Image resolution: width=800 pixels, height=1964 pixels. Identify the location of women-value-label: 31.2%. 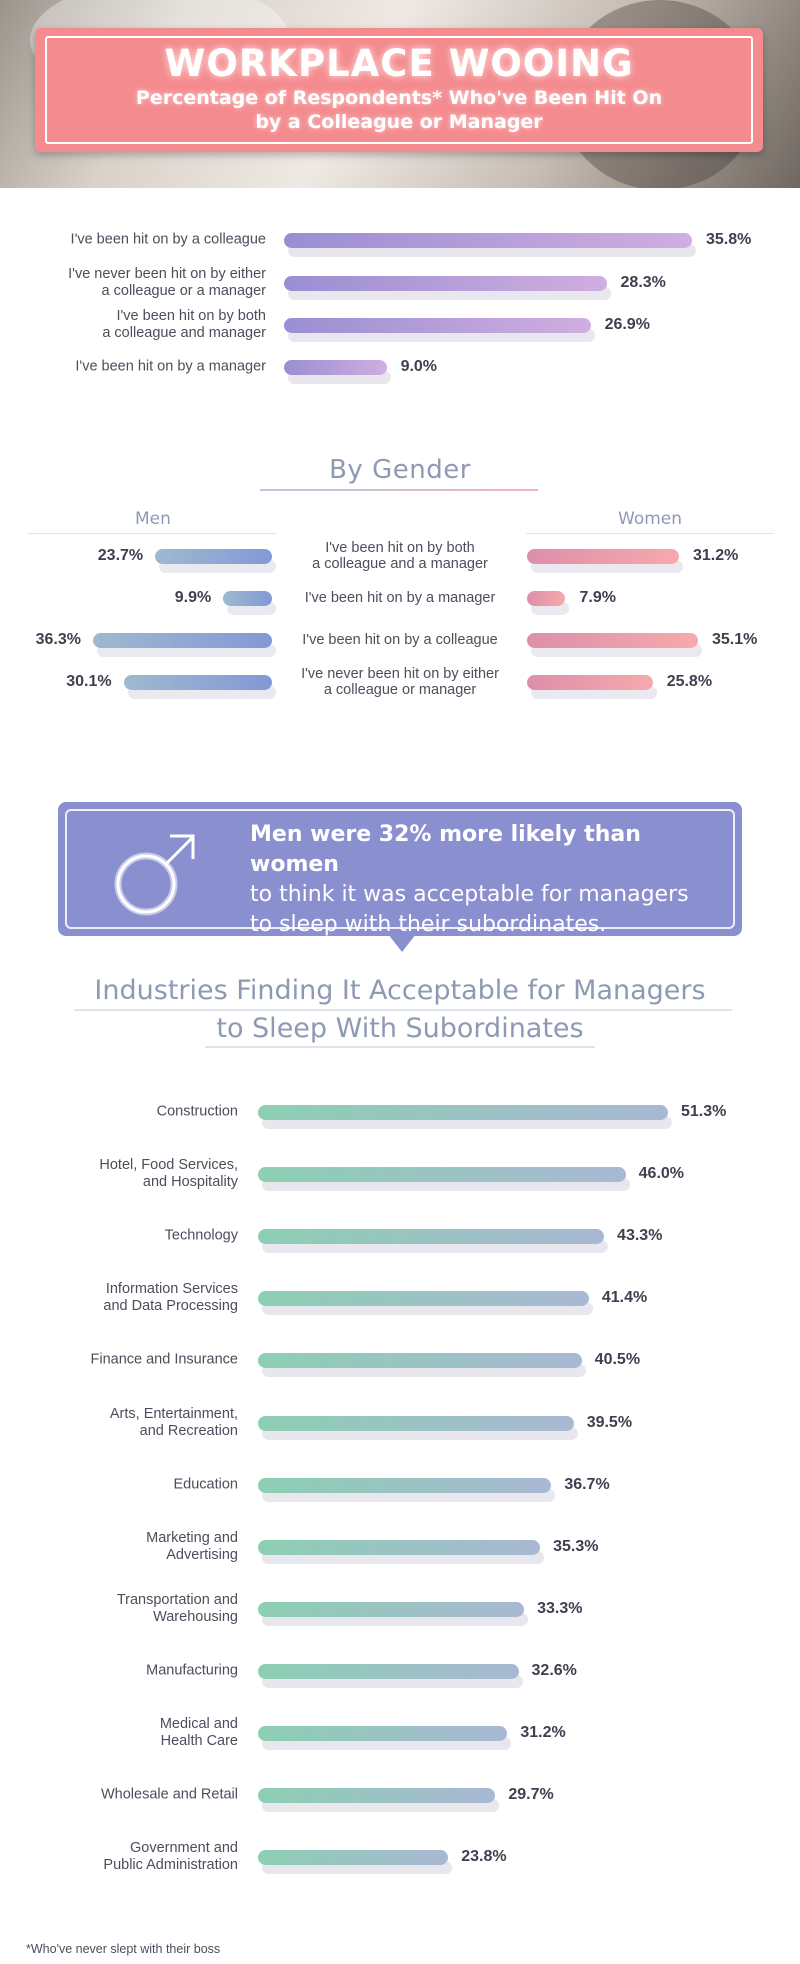
(716, 555).